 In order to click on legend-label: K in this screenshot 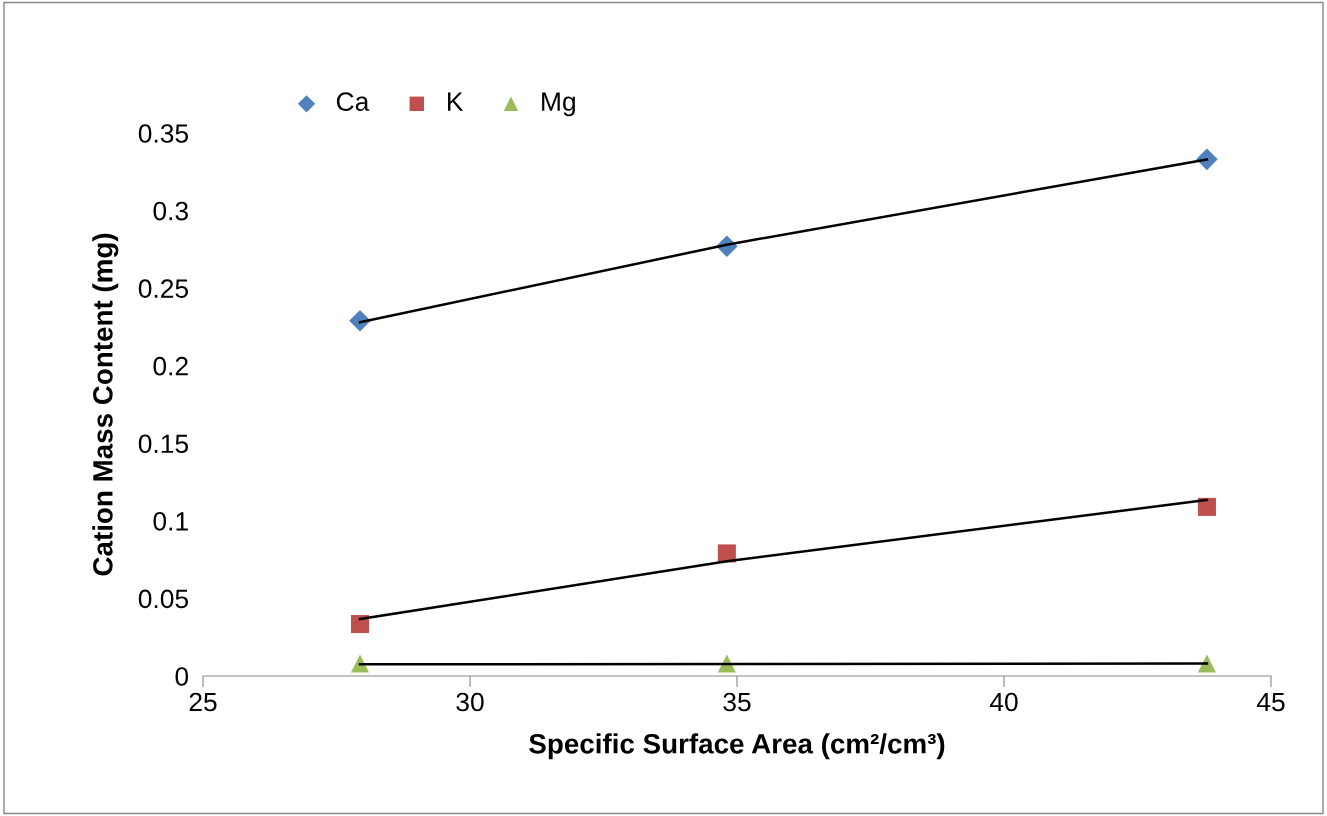, I will do `click(455, 101)`.